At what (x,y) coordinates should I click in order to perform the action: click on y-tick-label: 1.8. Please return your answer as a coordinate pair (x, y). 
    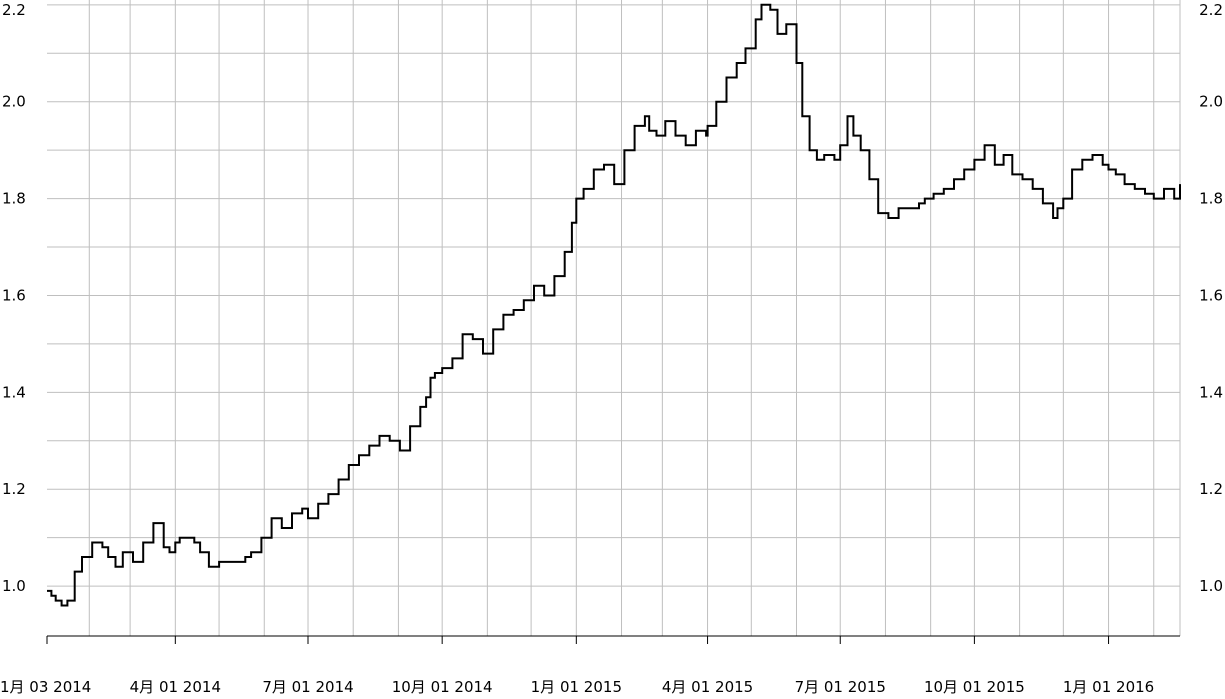
    Looking at the image, I should click on (14, 199).